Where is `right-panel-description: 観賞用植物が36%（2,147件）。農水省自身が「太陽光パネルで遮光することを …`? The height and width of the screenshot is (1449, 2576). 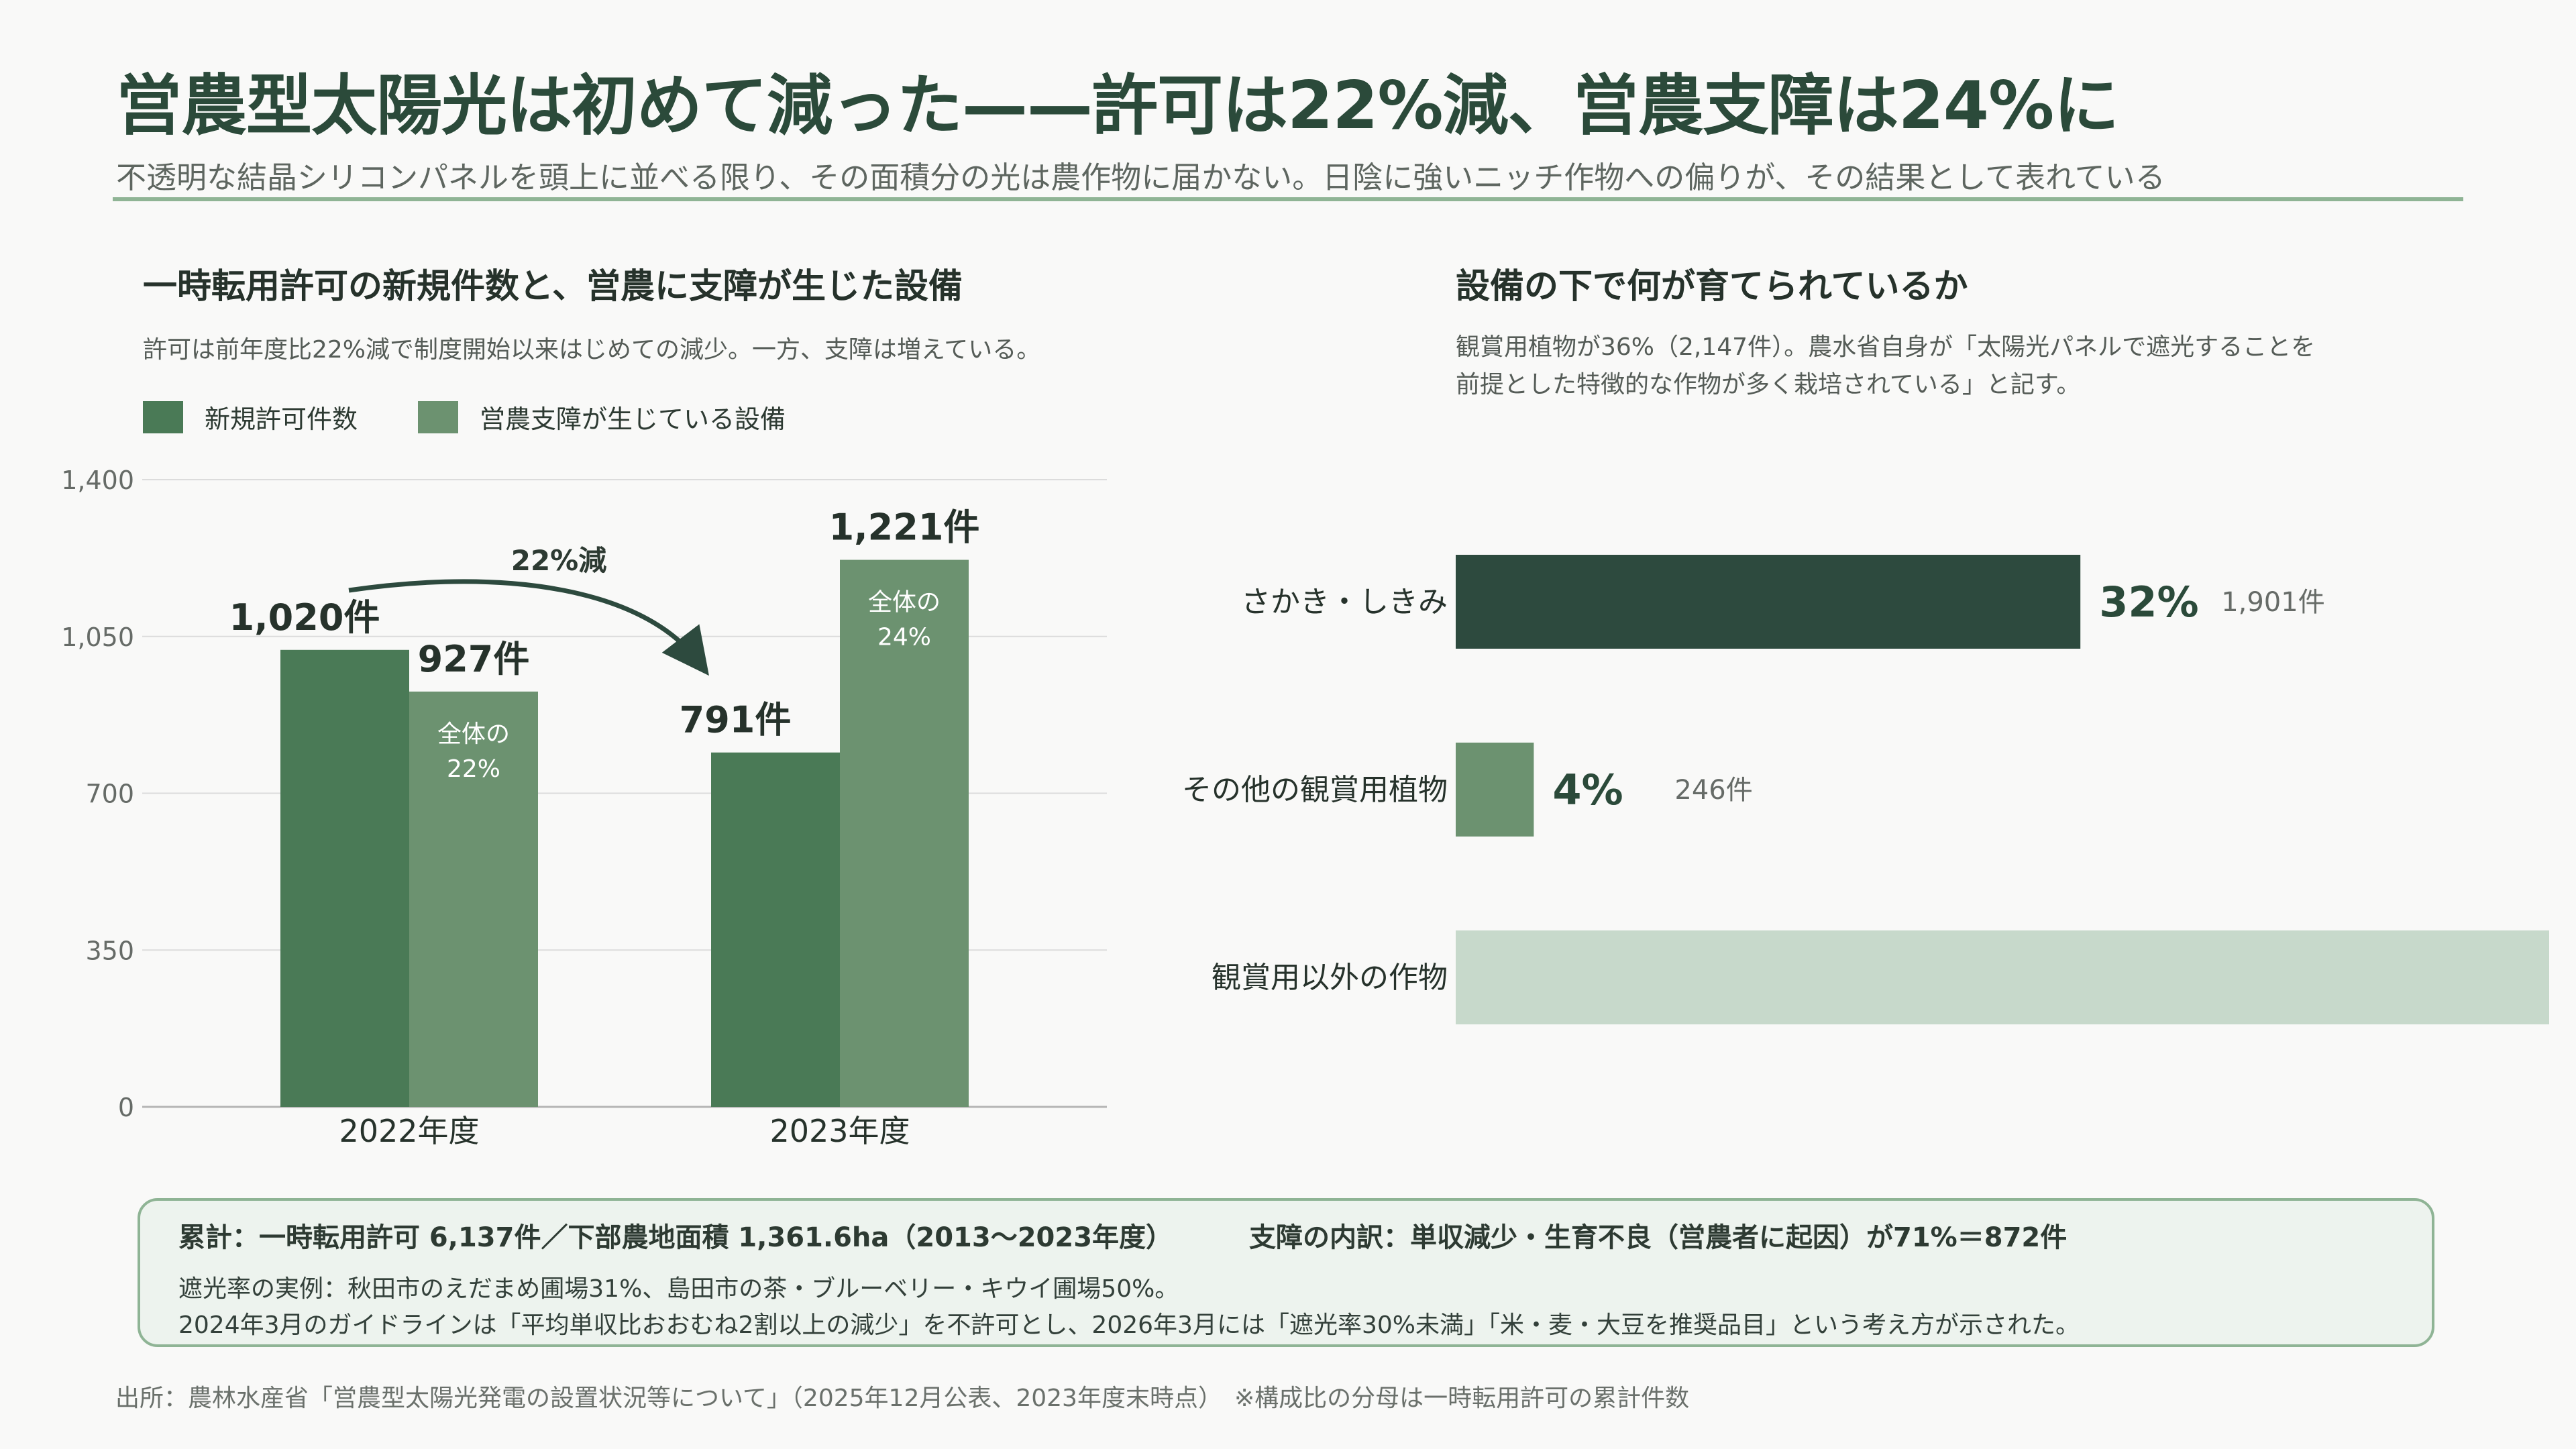
right-panel-description: 観賞用植物が36%（2,147件）。農水省自身が「太陽光パネルで遮光することを … is located at coordinates (1885, 366).